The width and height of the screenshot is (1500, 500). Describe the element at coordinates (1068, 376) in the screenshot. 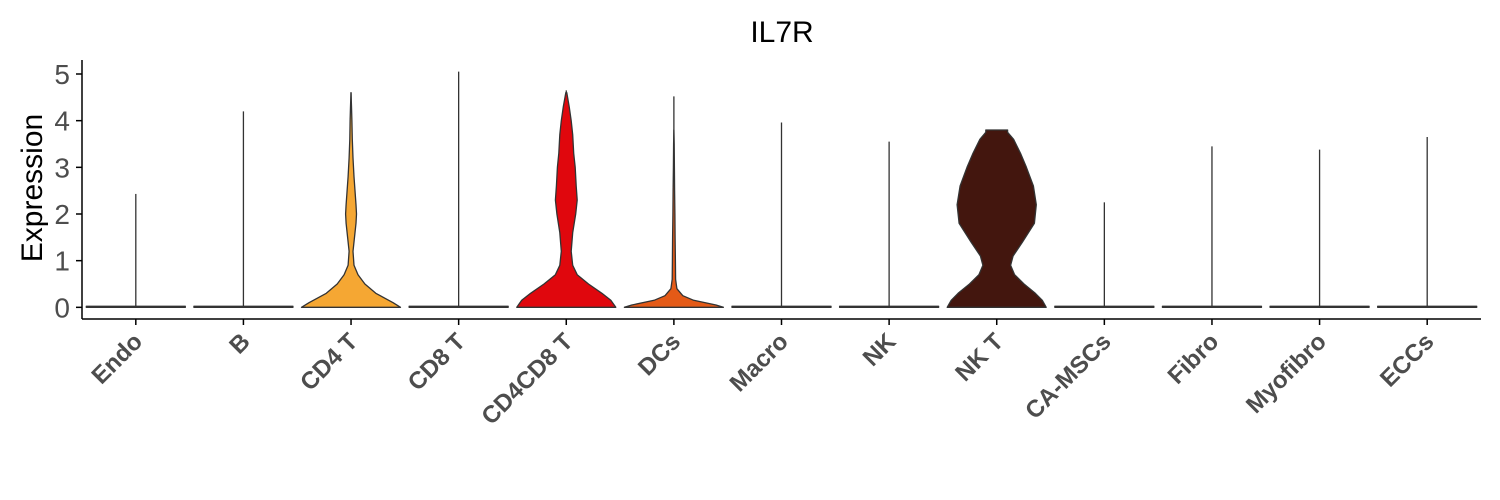

I see `x-tick-label: CA-MSCs` at that location.